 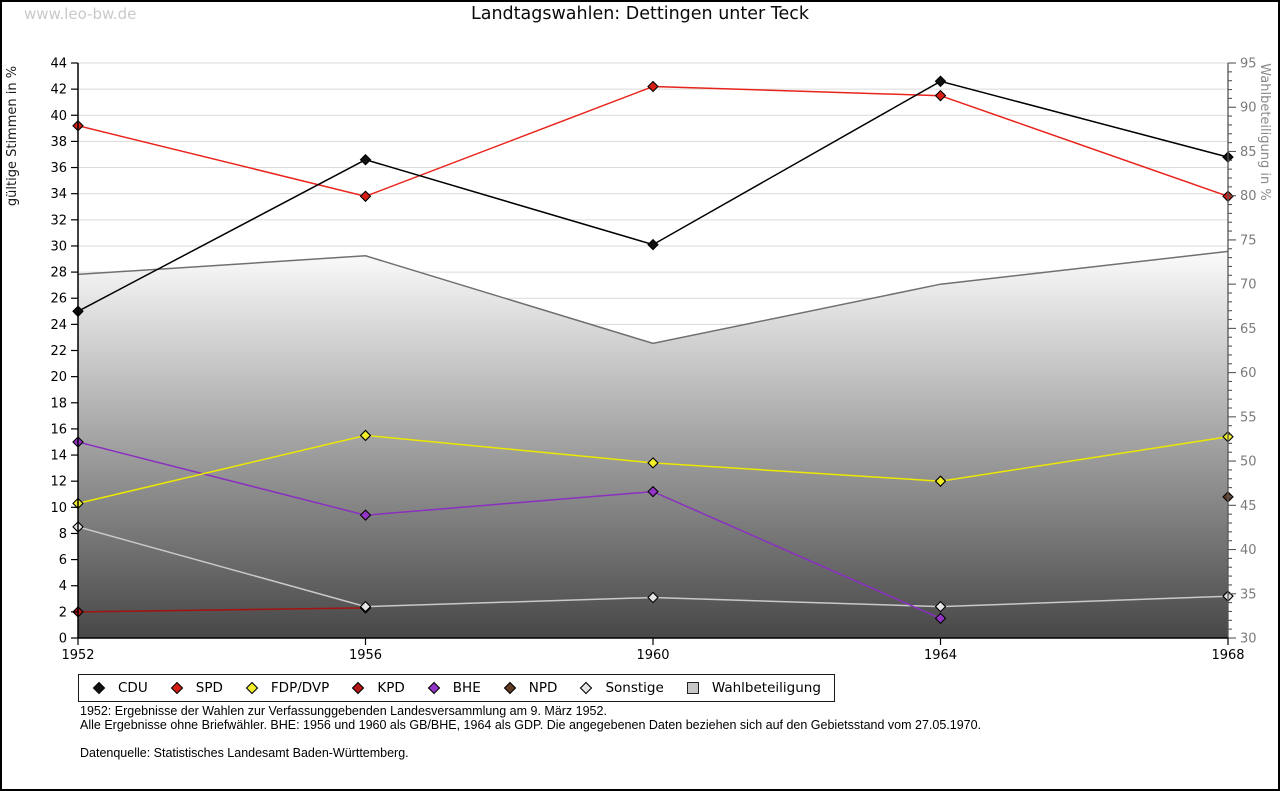 What do you see at coordinates (365, 655) in the screenshot?
I see `svg-text: 1956` at bounding box center [365, 655].